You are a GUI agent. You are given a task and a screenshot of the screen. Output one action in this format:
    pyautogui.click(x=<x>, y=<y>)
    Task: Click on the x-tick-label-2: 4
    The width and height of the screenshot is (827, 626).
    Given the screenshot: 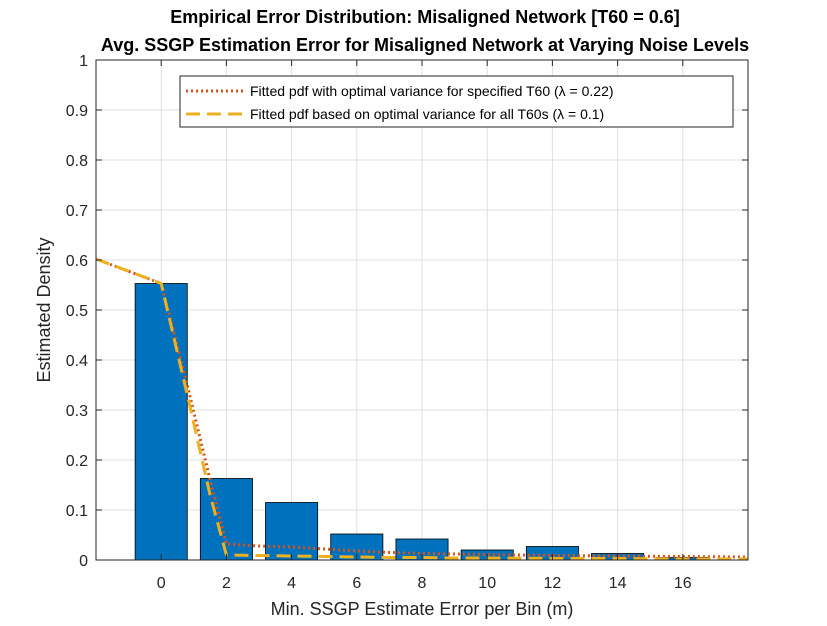 What is the action you would take?
    pyautogui.click(x=291, y=583)
    